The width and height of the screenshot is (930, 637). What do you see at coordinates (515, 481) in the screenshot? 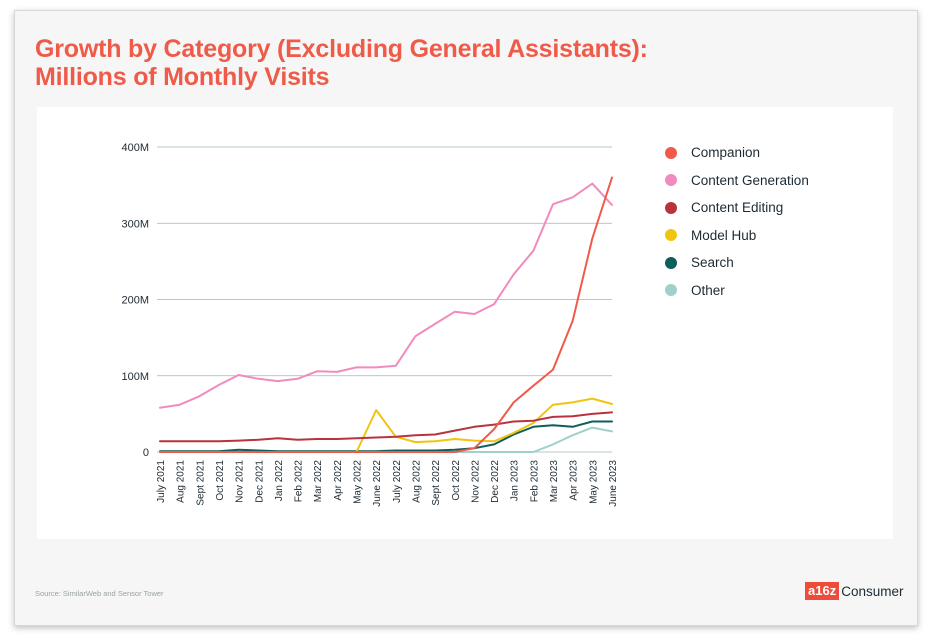
I see `x-tick-label: Jan 2023` at bounding box center [515, 481].